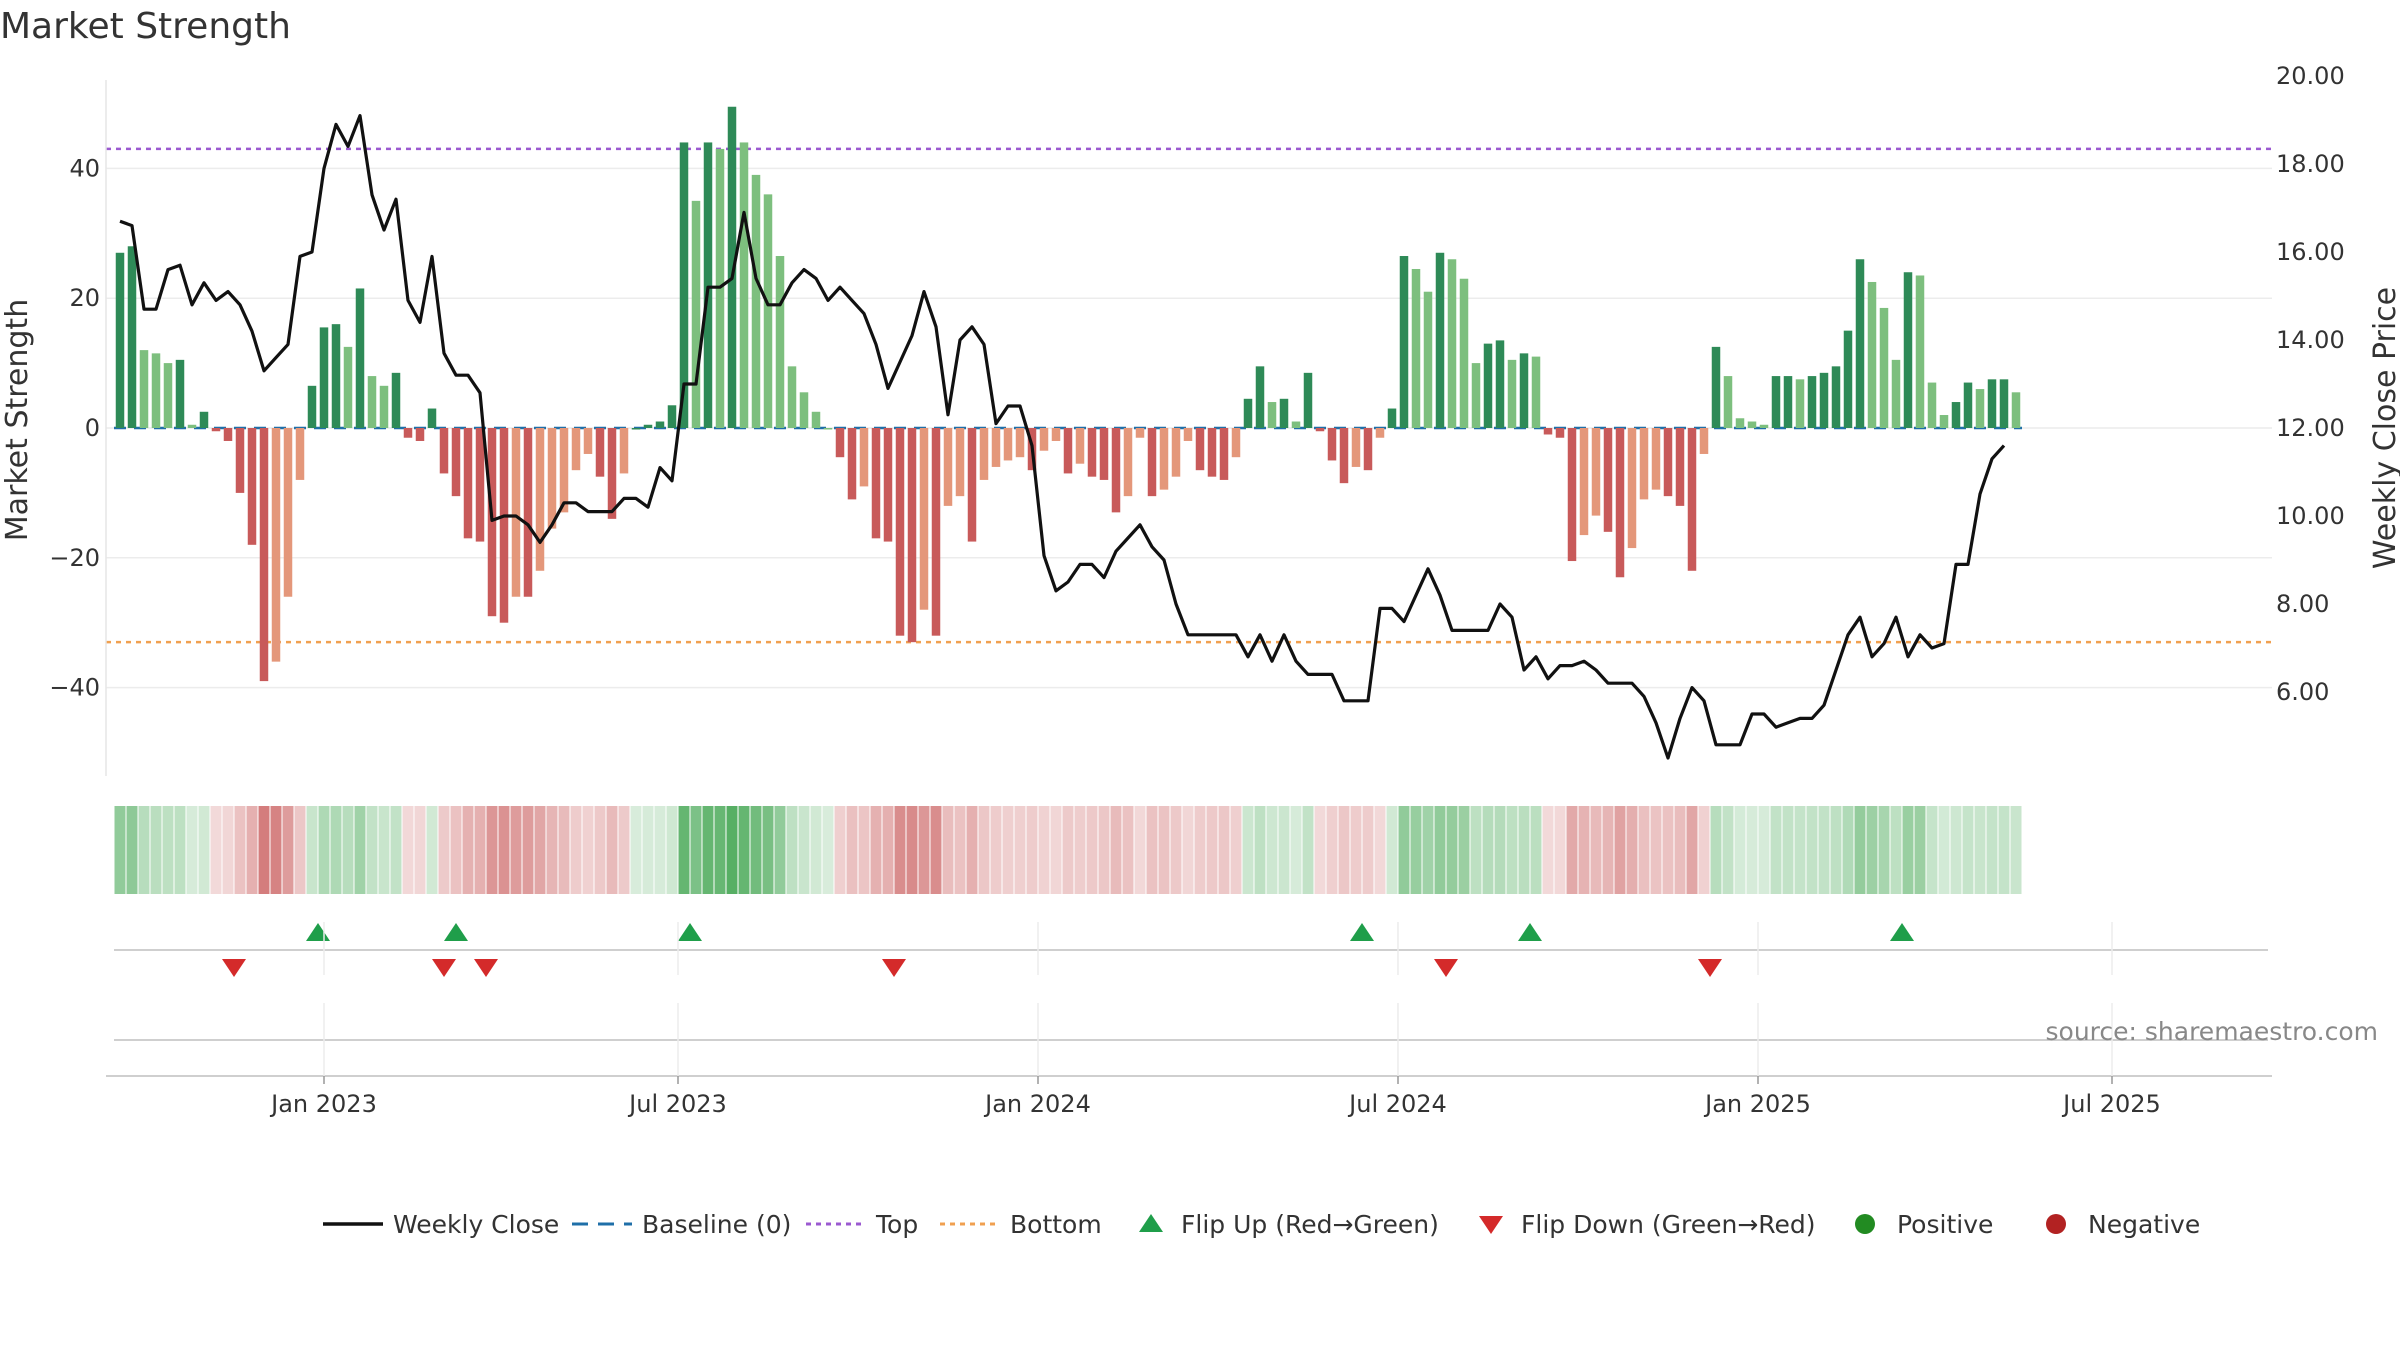  What do you see at coordinates (2111, 1104) in the screenshot?
I see `x-tick-label: Jul 2025` at bounding box center [2111, 1104].